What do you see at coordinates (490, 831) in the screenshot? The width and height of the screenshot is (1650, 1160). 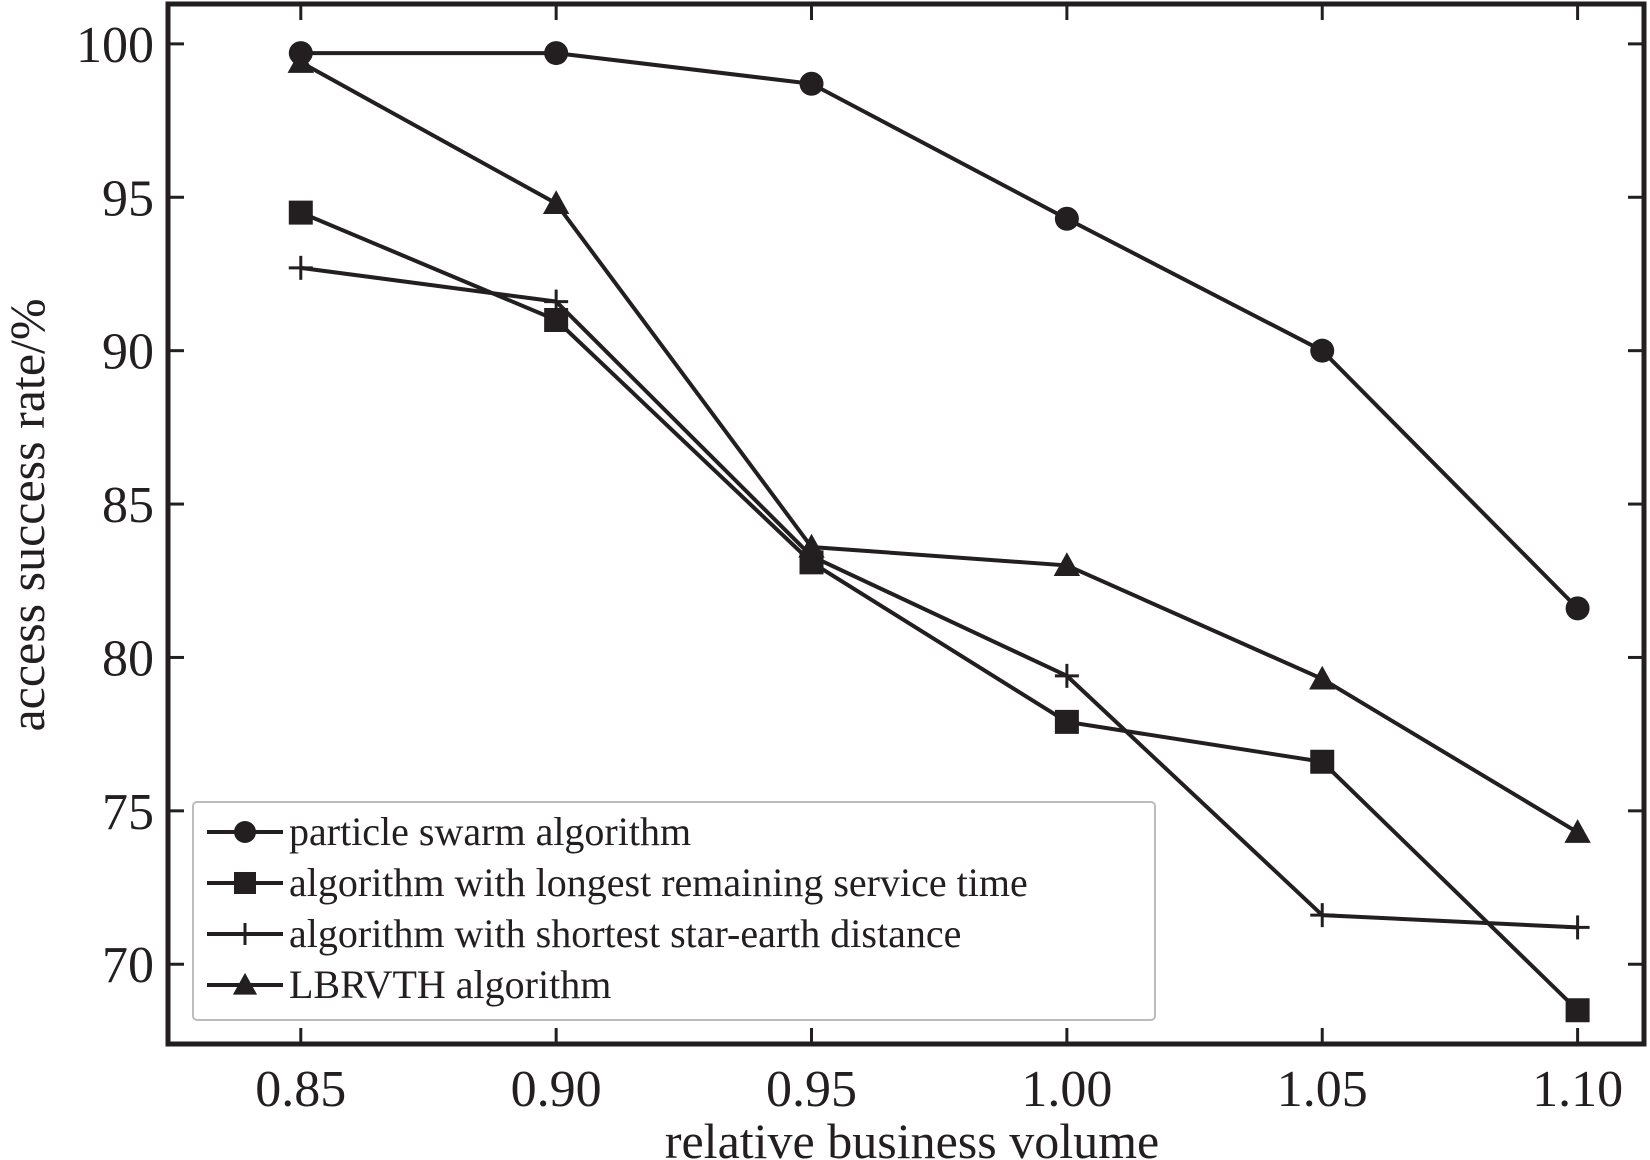 I see `legend-label: particle swarm algorithm` at bounding box center [490, 831].